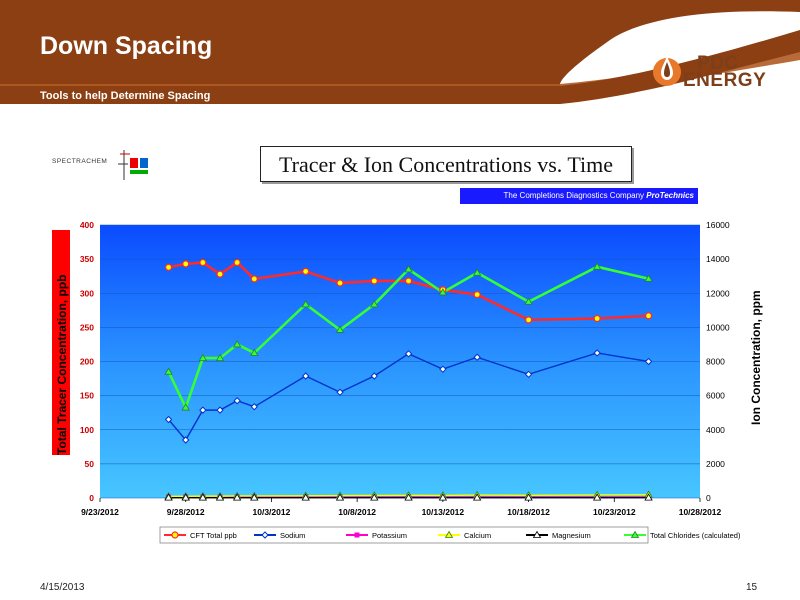  I want to click on x-tick-label: 10/8/2012, so click(357, 512).